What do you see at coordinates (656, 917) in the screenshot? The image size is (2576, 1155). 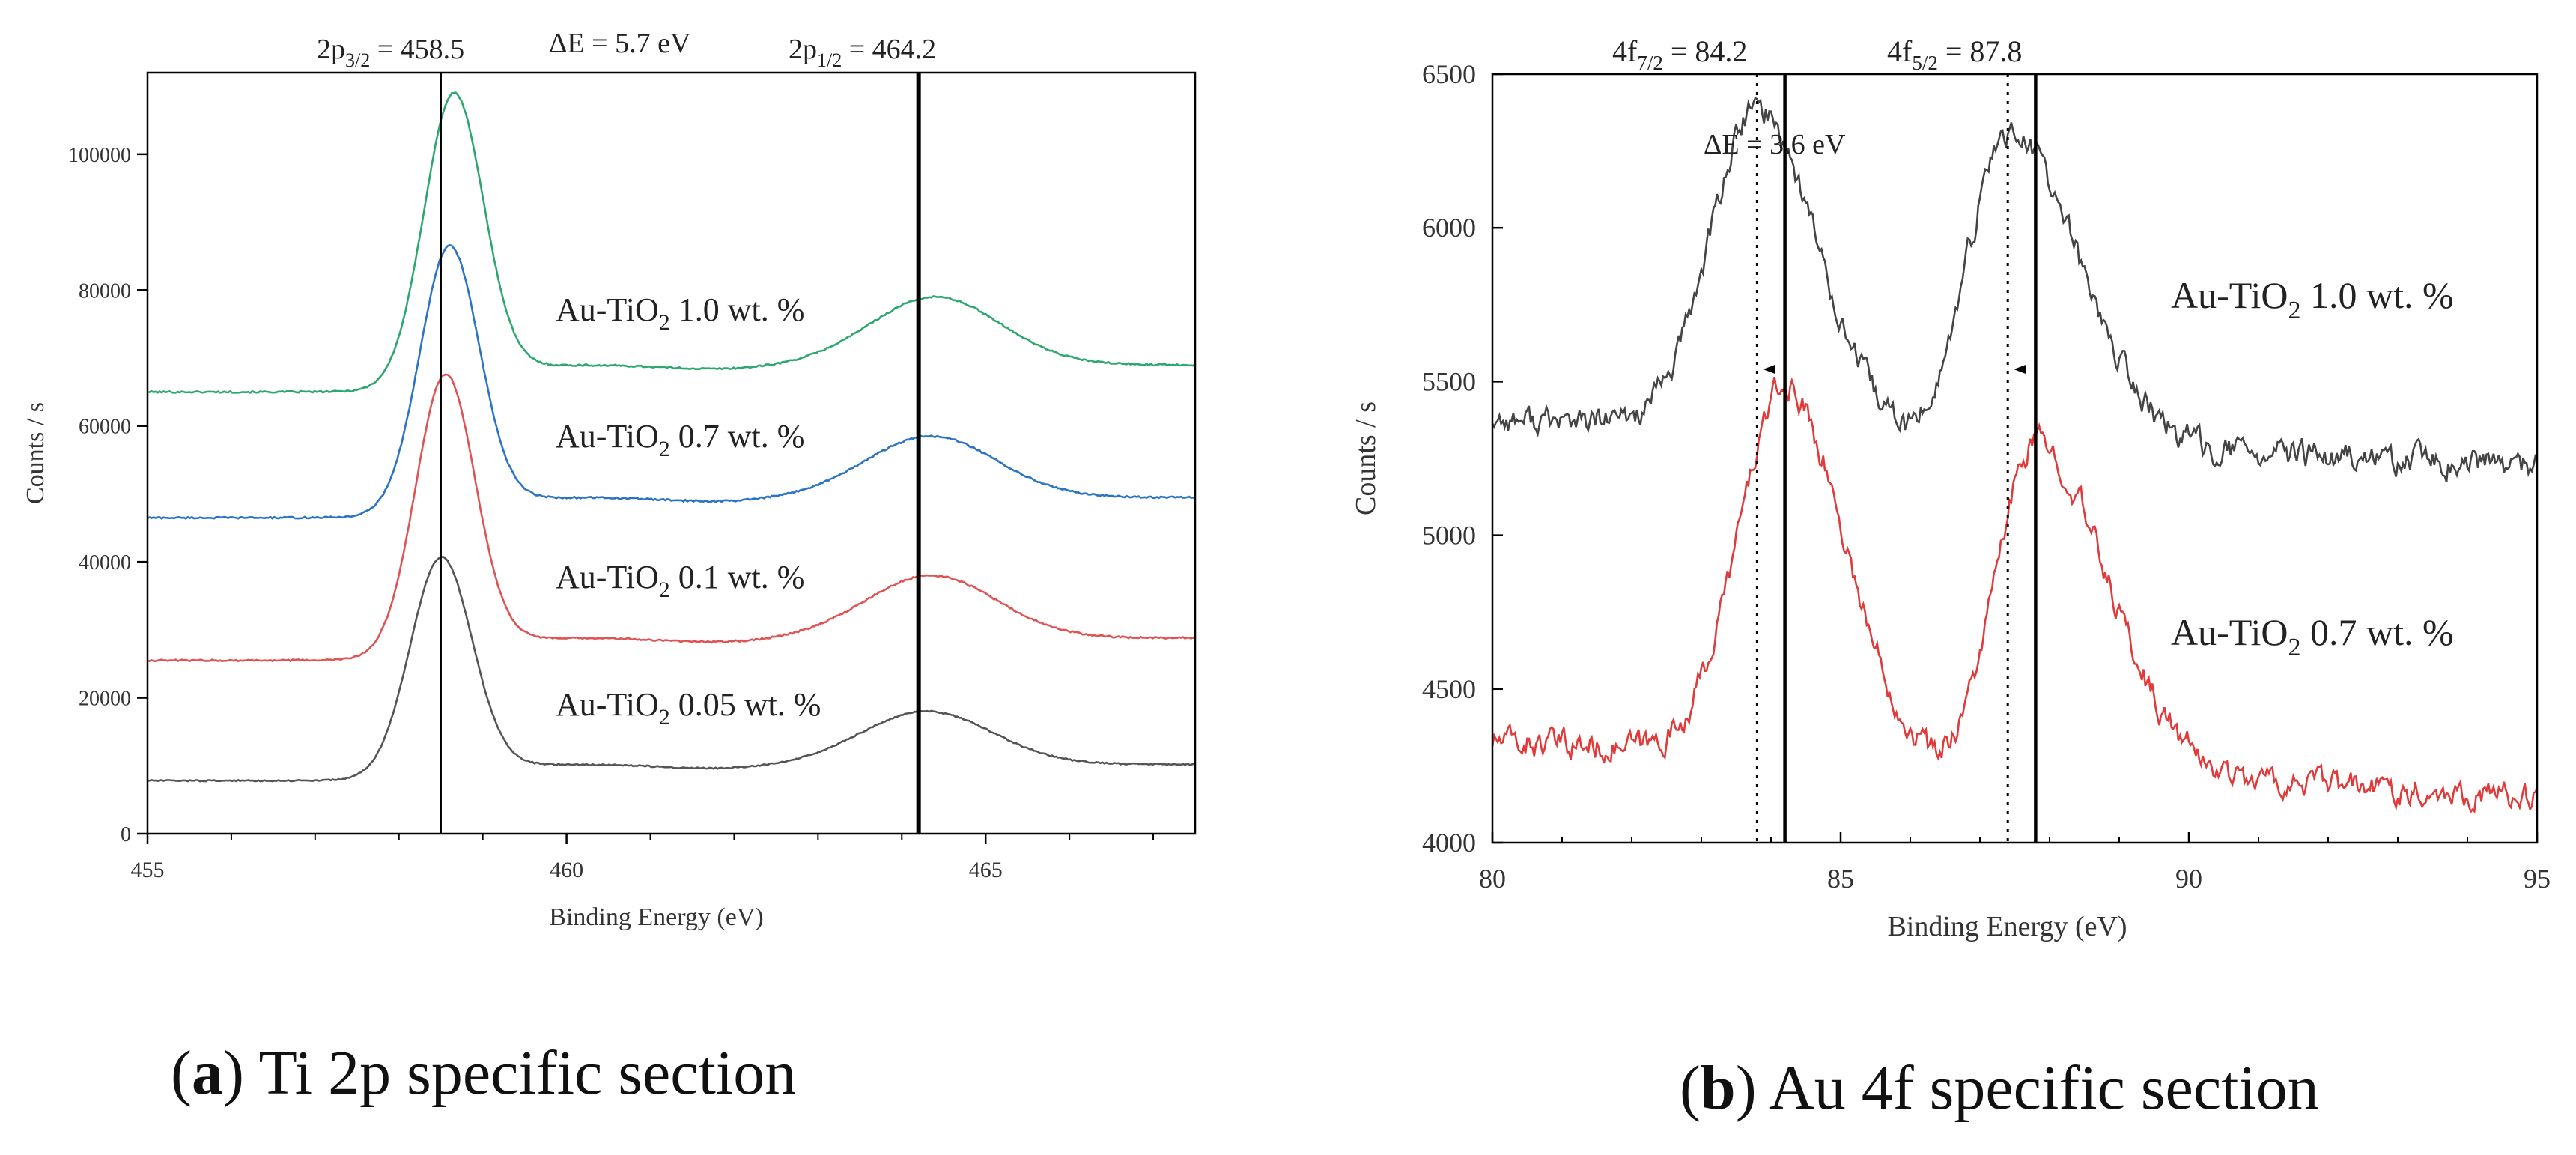 I see `x-axis-label-a: Binding Energy (eV)` at bounding box center [656, 917].